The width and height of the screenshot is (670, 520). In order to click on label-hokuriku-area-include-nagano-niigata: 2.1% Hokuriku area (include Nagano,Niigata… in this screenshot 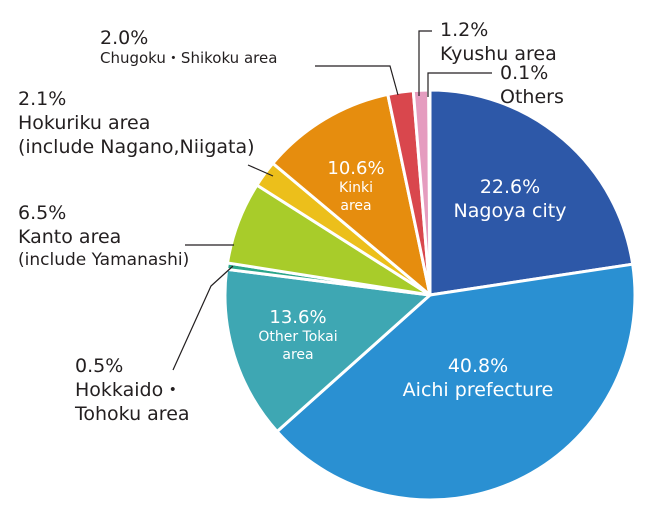, I will do `click(136, 123)`.